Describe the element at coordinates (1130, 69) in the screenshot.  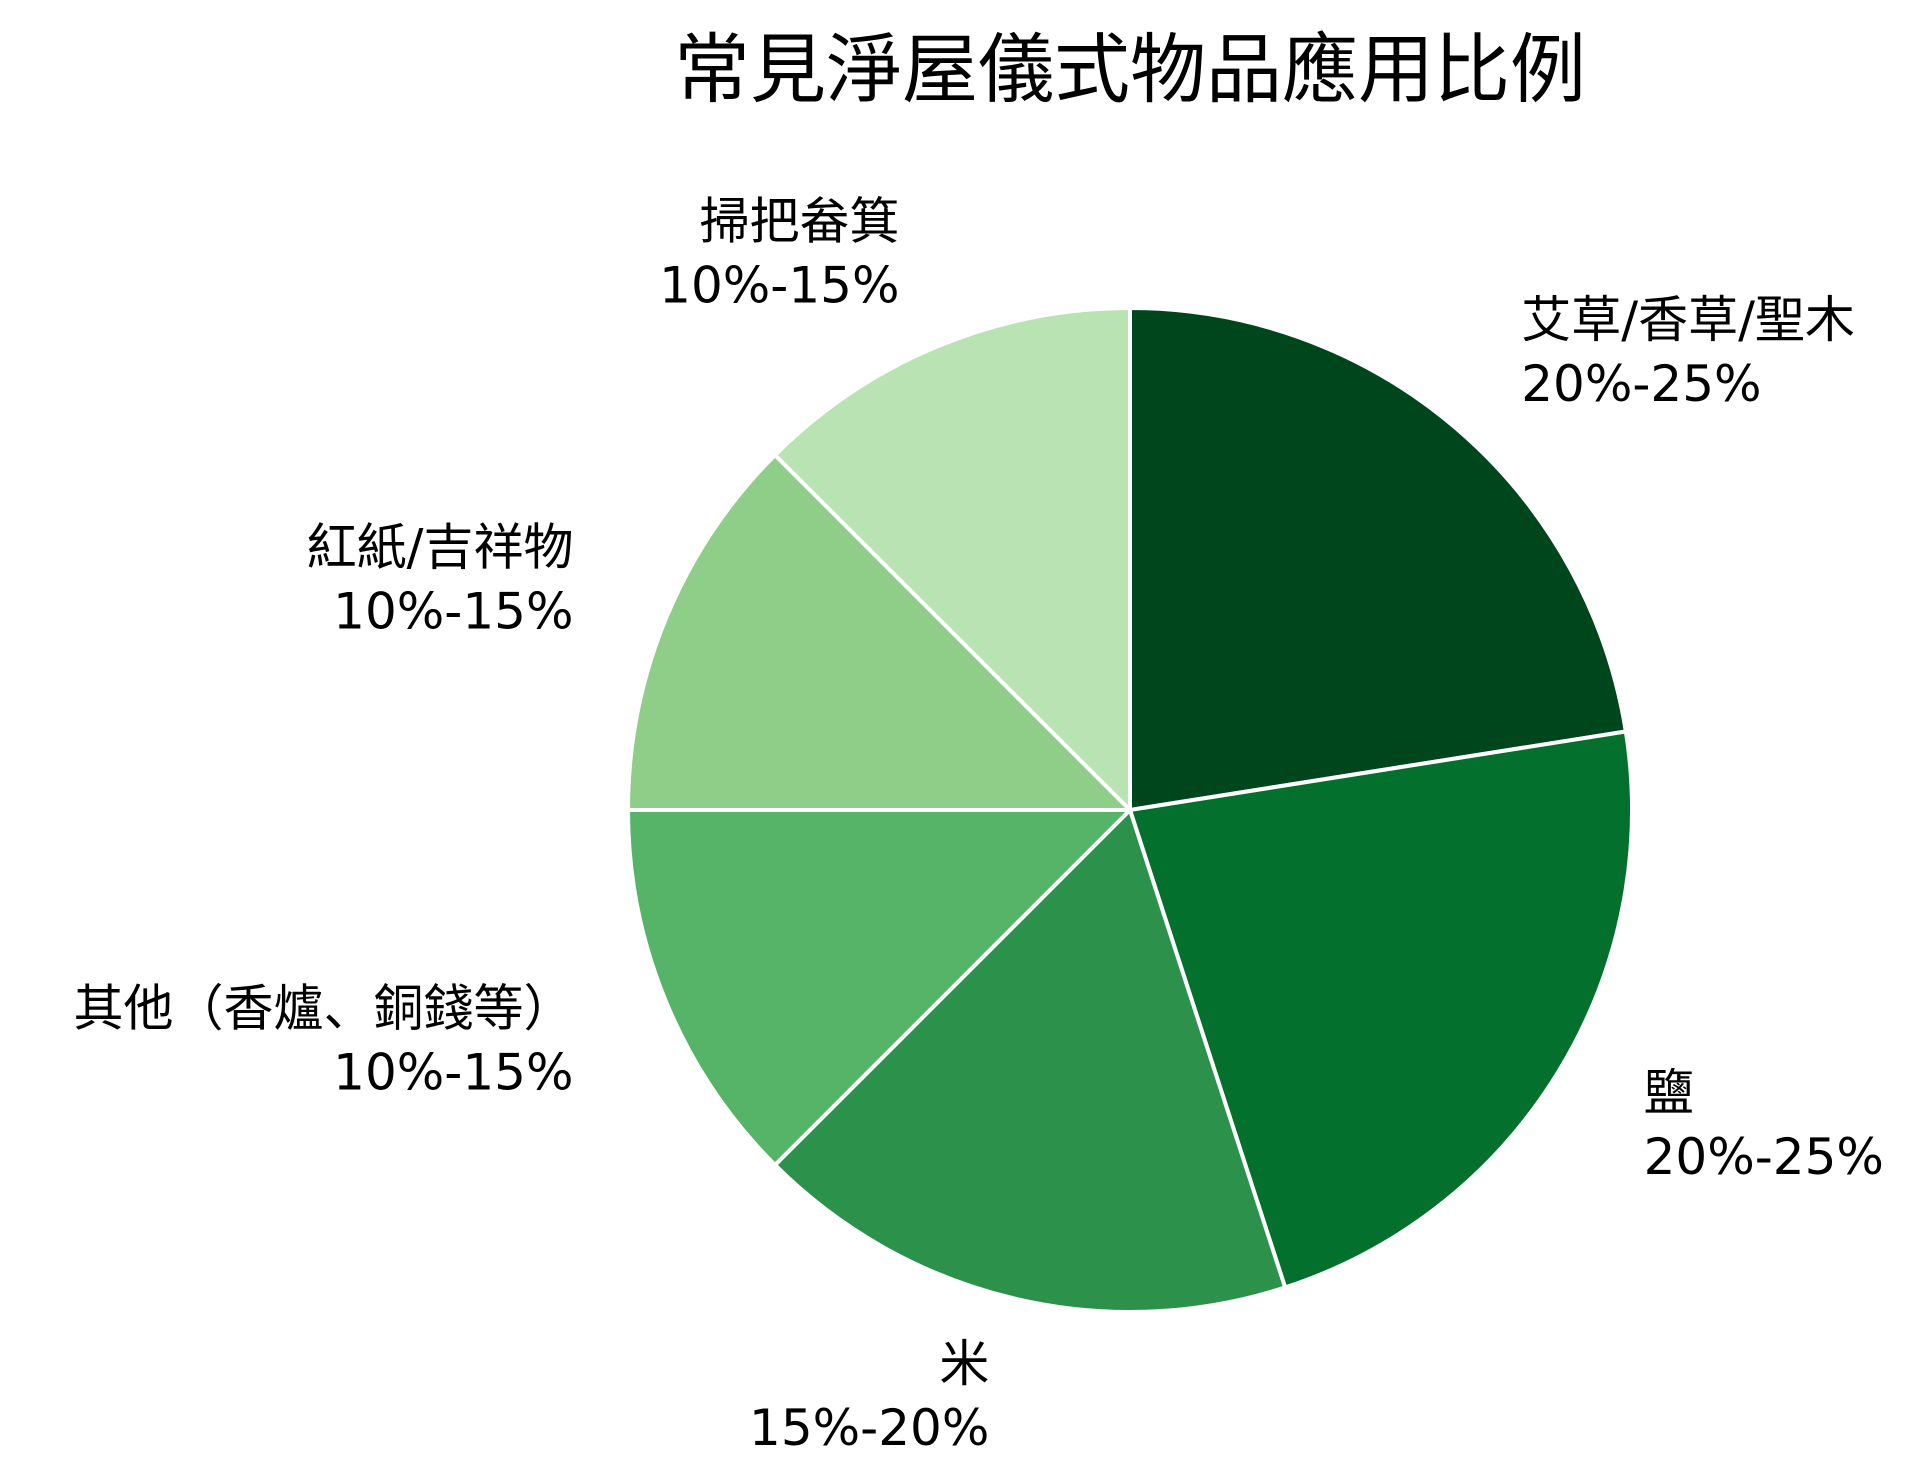
I see `chart-title: 常見淨屋儀式物品應用比例` at that location.